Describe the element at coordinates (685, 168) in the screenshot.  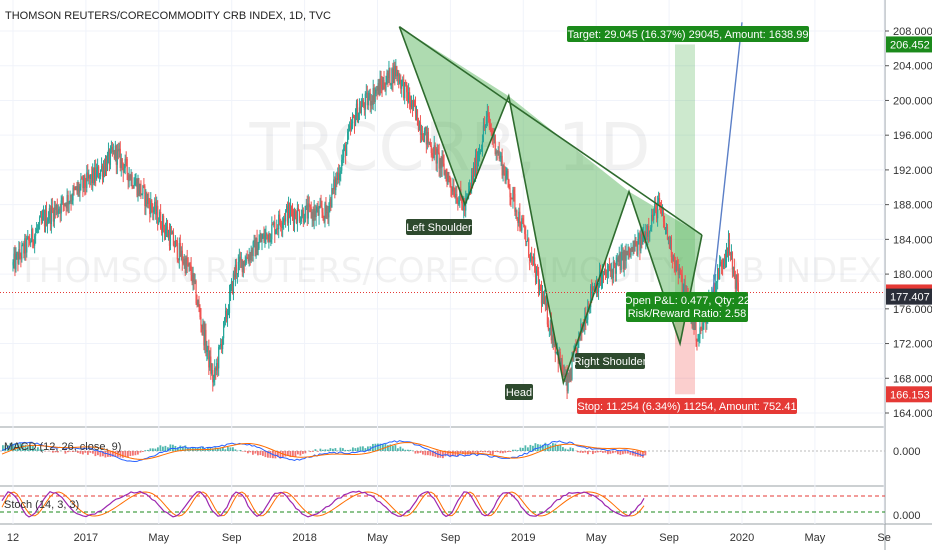
I see `target-zone` at that location.